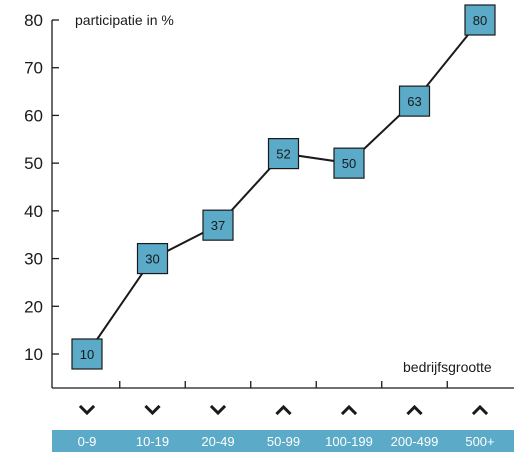 The image size is (514, 452). I want to click on y-tick-label: 80, so click(33, 20).